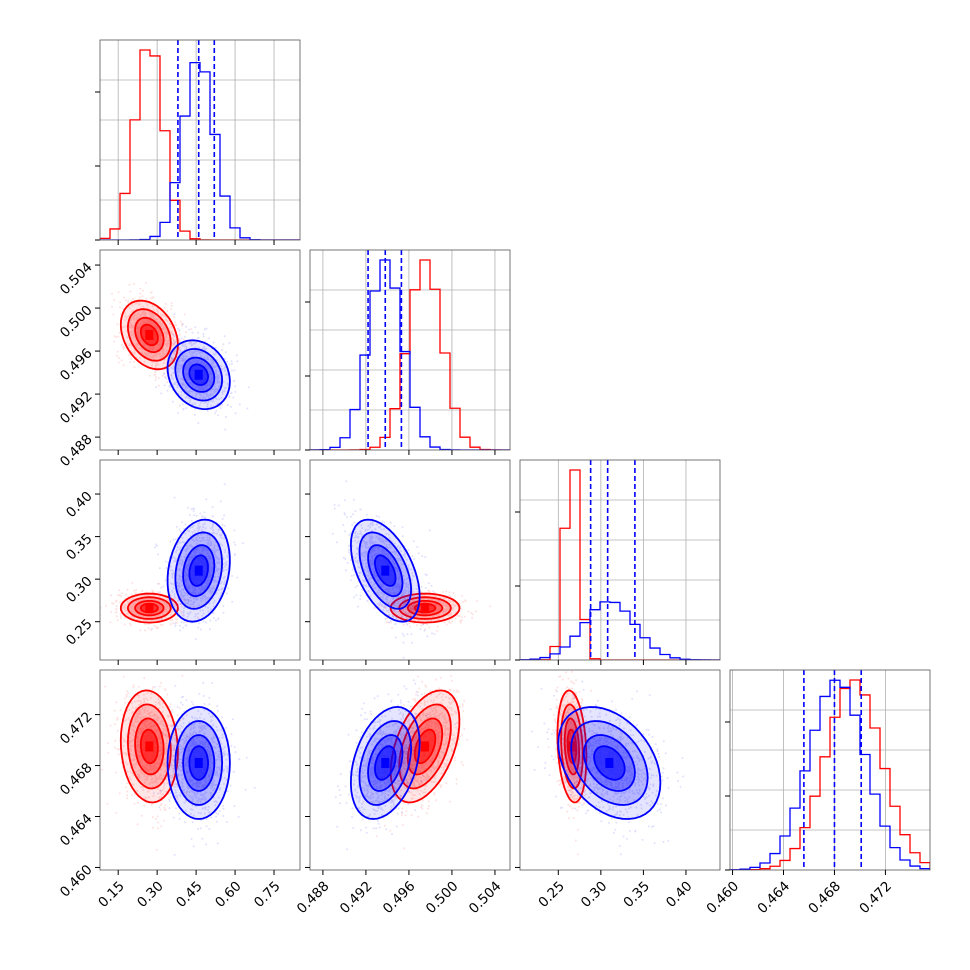 The height and width of the screenshot is (970, 970). Describe the element at coordinates (79, 632) in the screenshot. I see `y-tick-label: 0.25` at that location.